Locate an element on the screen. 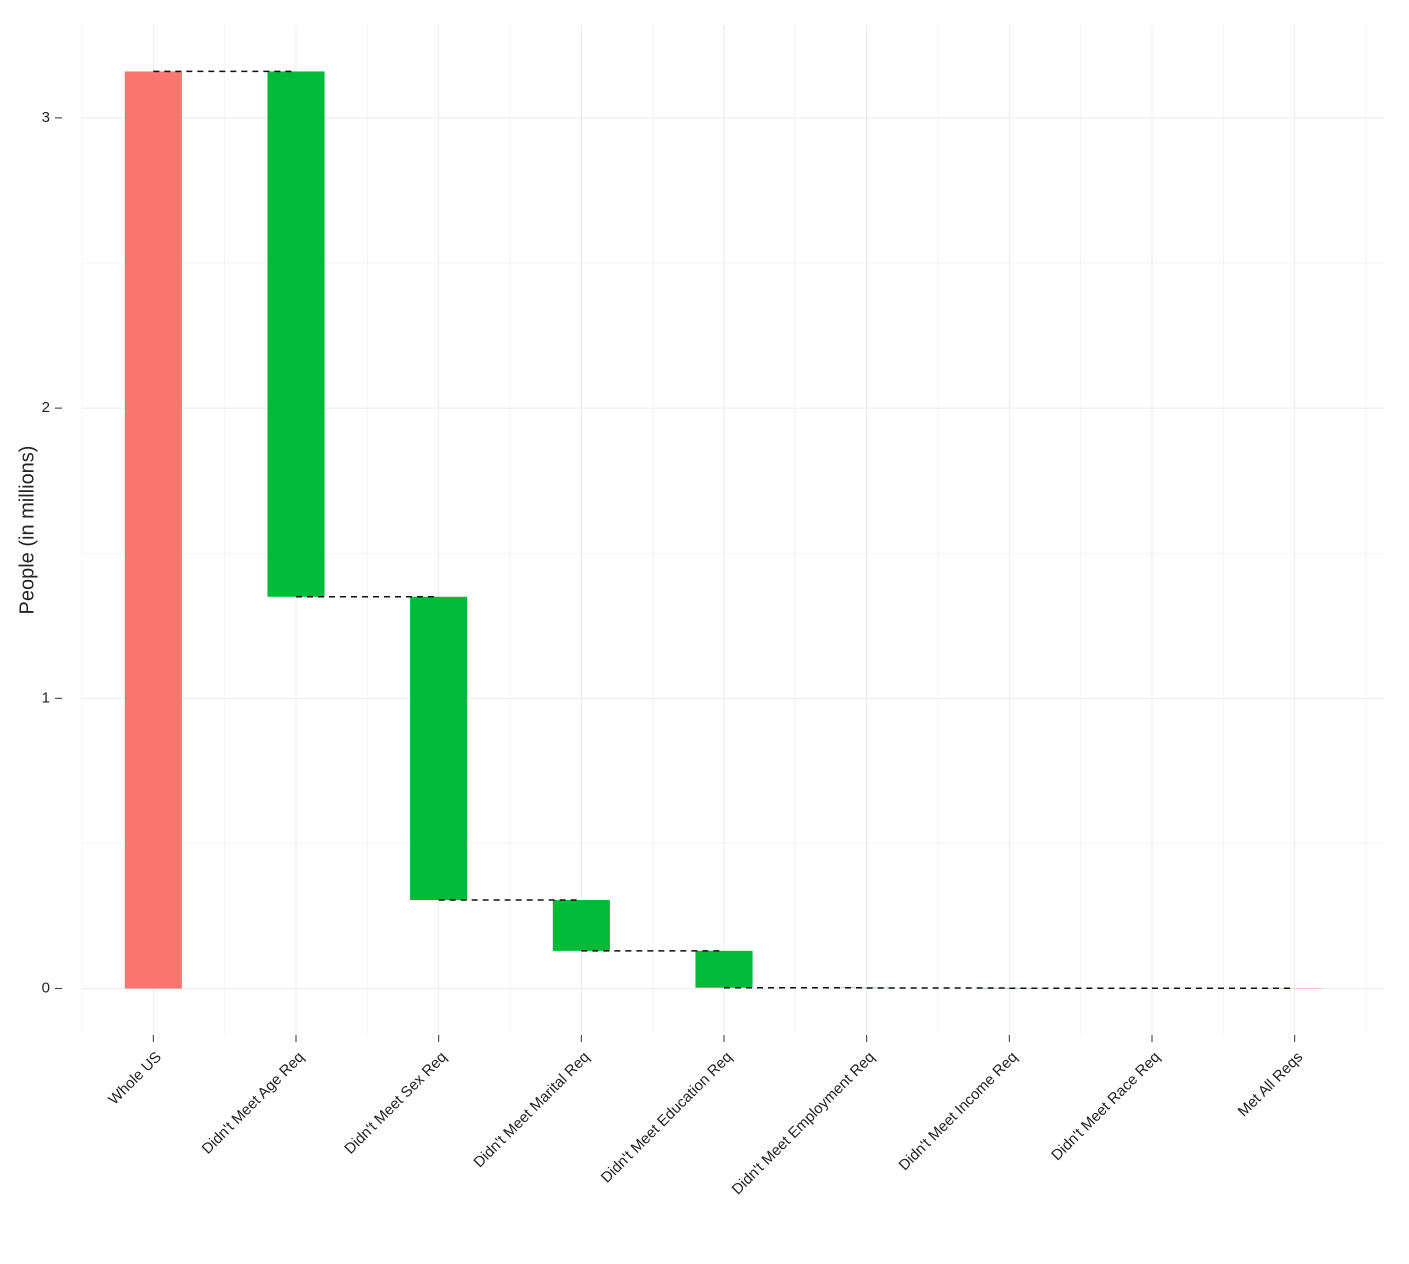 The width and height of the screenshot is (1409, 1264). x-tick-label: Met All Reqs is located at coordinates (1271, 1085).